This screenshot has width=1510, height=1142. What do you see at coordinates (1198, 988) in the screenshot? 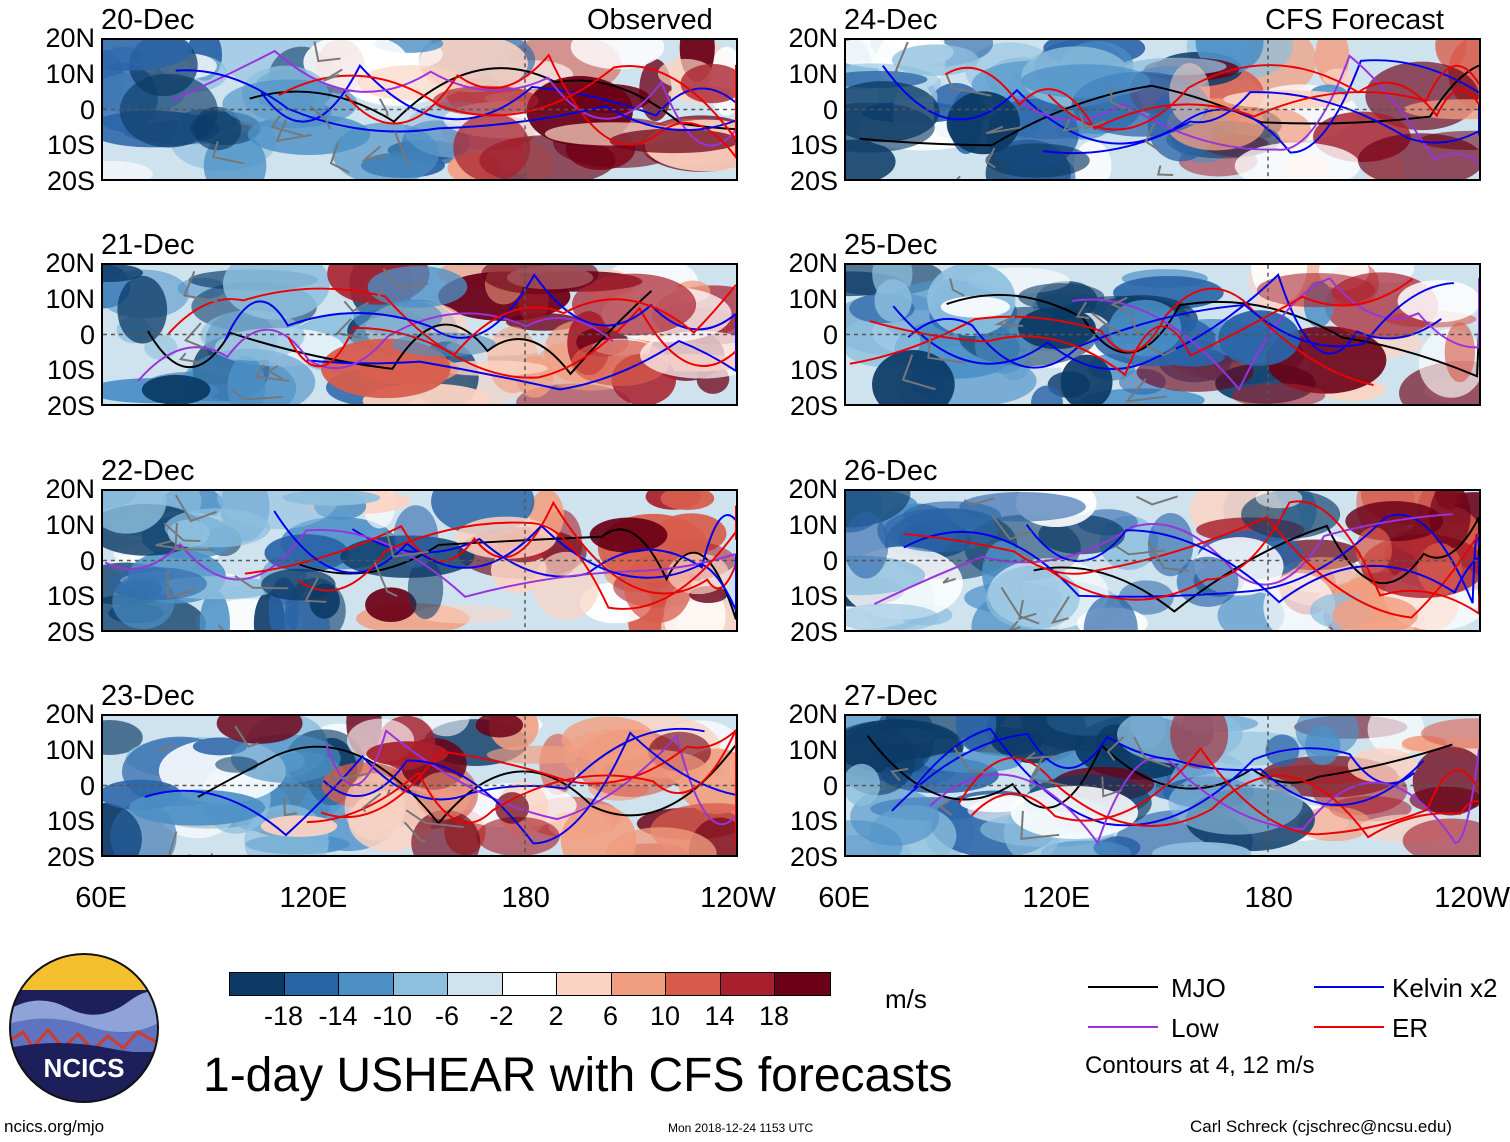
I see `legend-mjo: MJO` at bounding box center [1198, 988].